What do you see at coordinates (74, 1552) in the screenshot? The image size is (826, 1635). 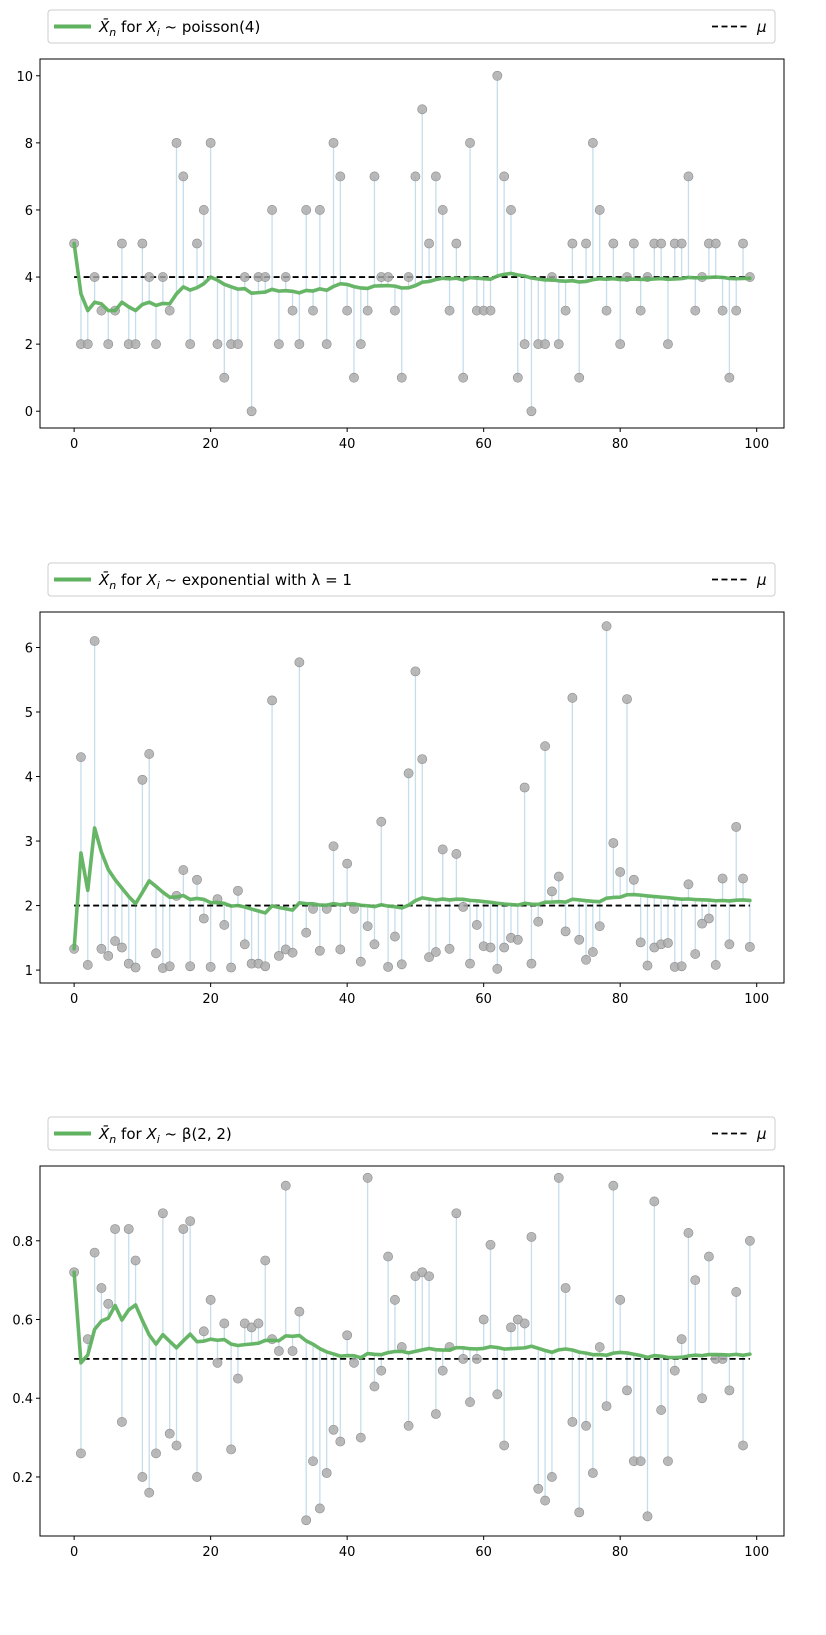 I see `x-tick-label: 0` at bounding box center [74, 1552].